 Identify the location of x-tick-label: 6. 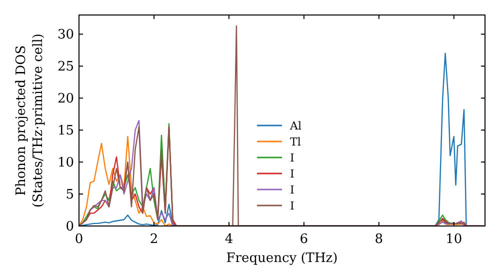
(304, 239).